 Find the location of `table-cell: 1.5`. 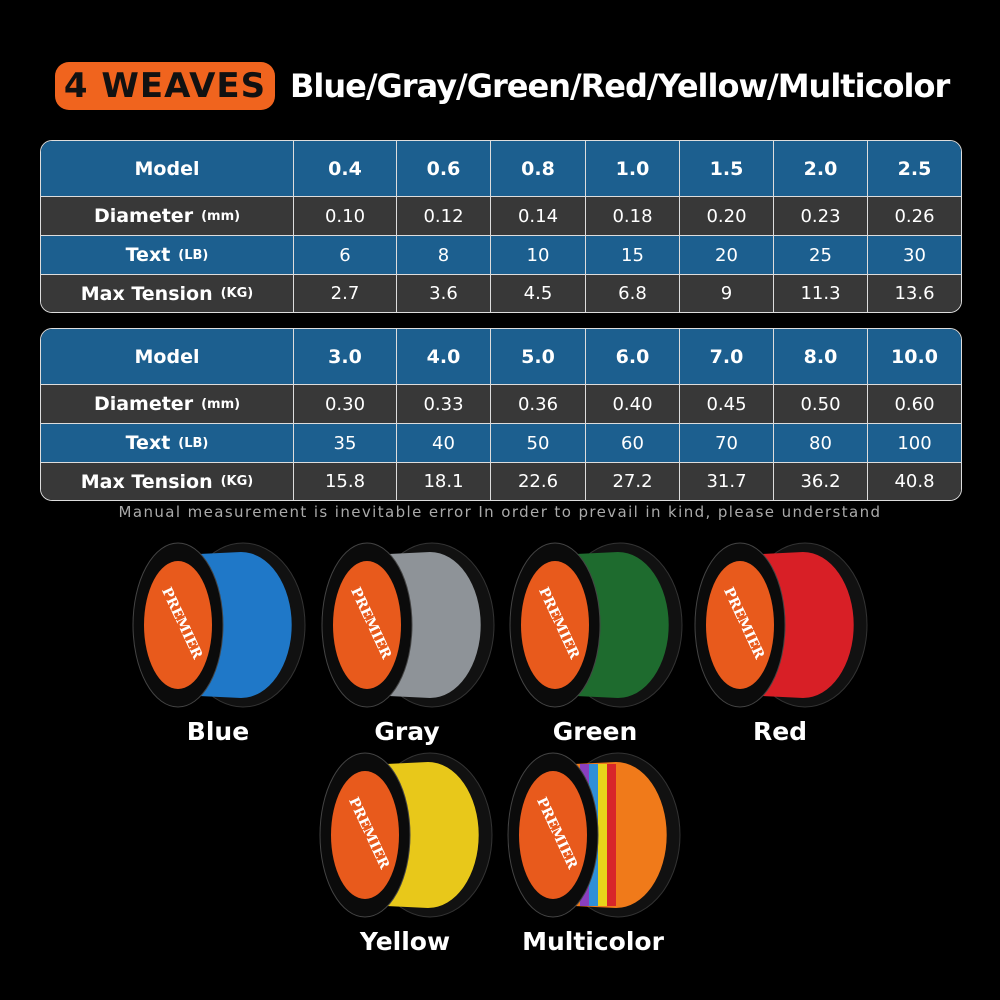

table-cell: 1.5 is located at coordinates (726, 168).